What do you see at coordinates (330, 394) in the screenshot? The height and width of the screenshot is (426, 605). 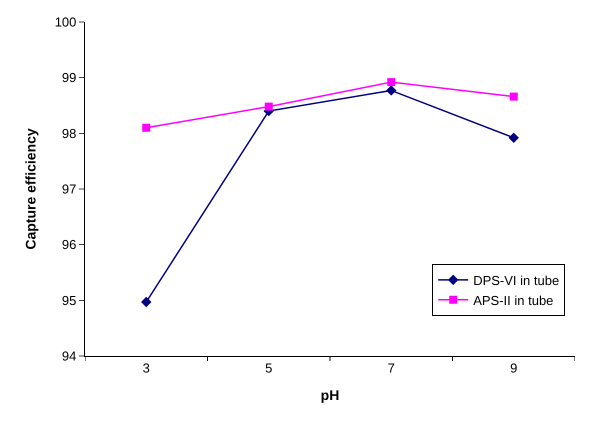 I see `x-axis-title: pH` at bounding box center [330, 394].